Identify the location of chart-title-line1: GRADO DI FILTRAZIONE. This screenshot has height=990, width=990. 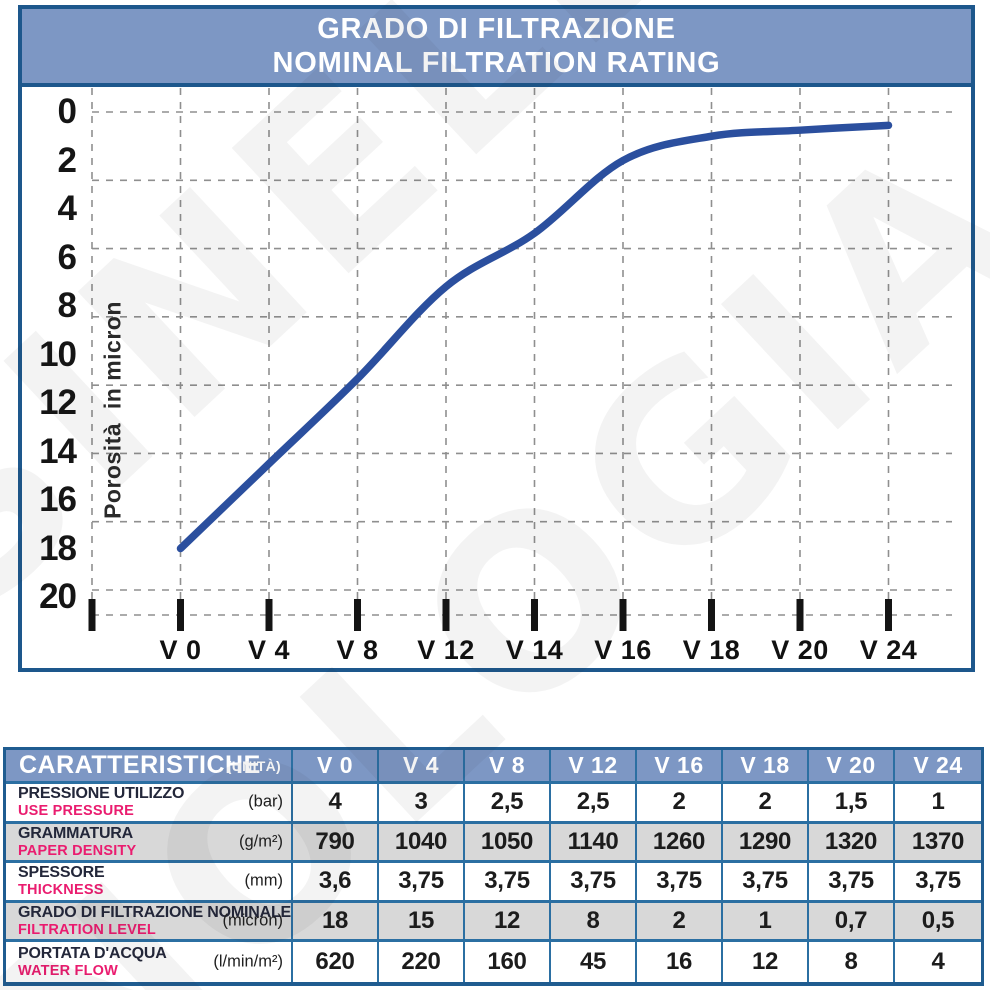
(496, 29).